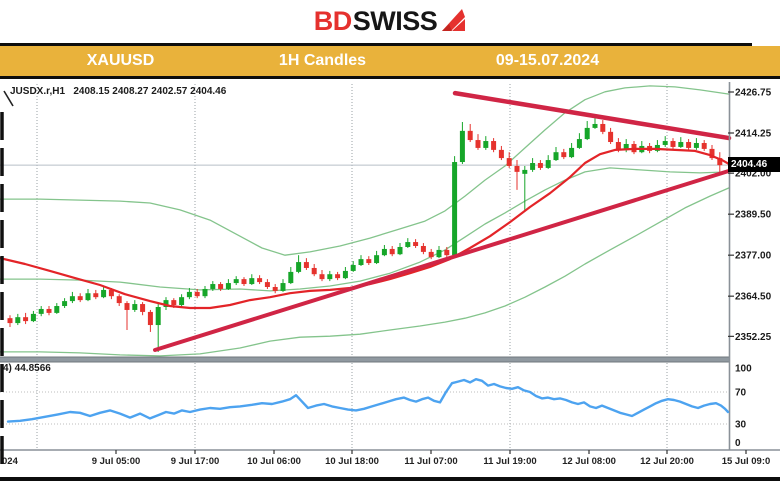  I want to click on rocket-arrow-icon, so click(454, 20).